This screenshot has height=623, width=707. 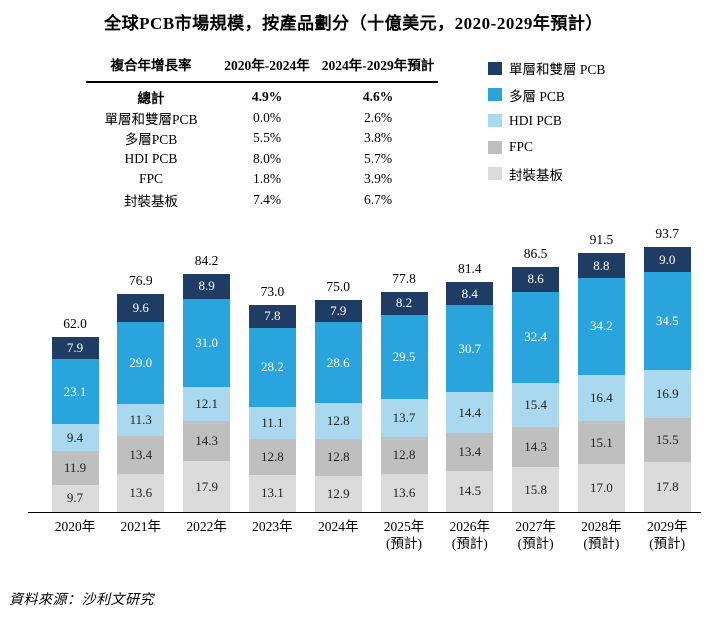 I want to click on cagr-value: 4.6%, so click(x=378, y=97).